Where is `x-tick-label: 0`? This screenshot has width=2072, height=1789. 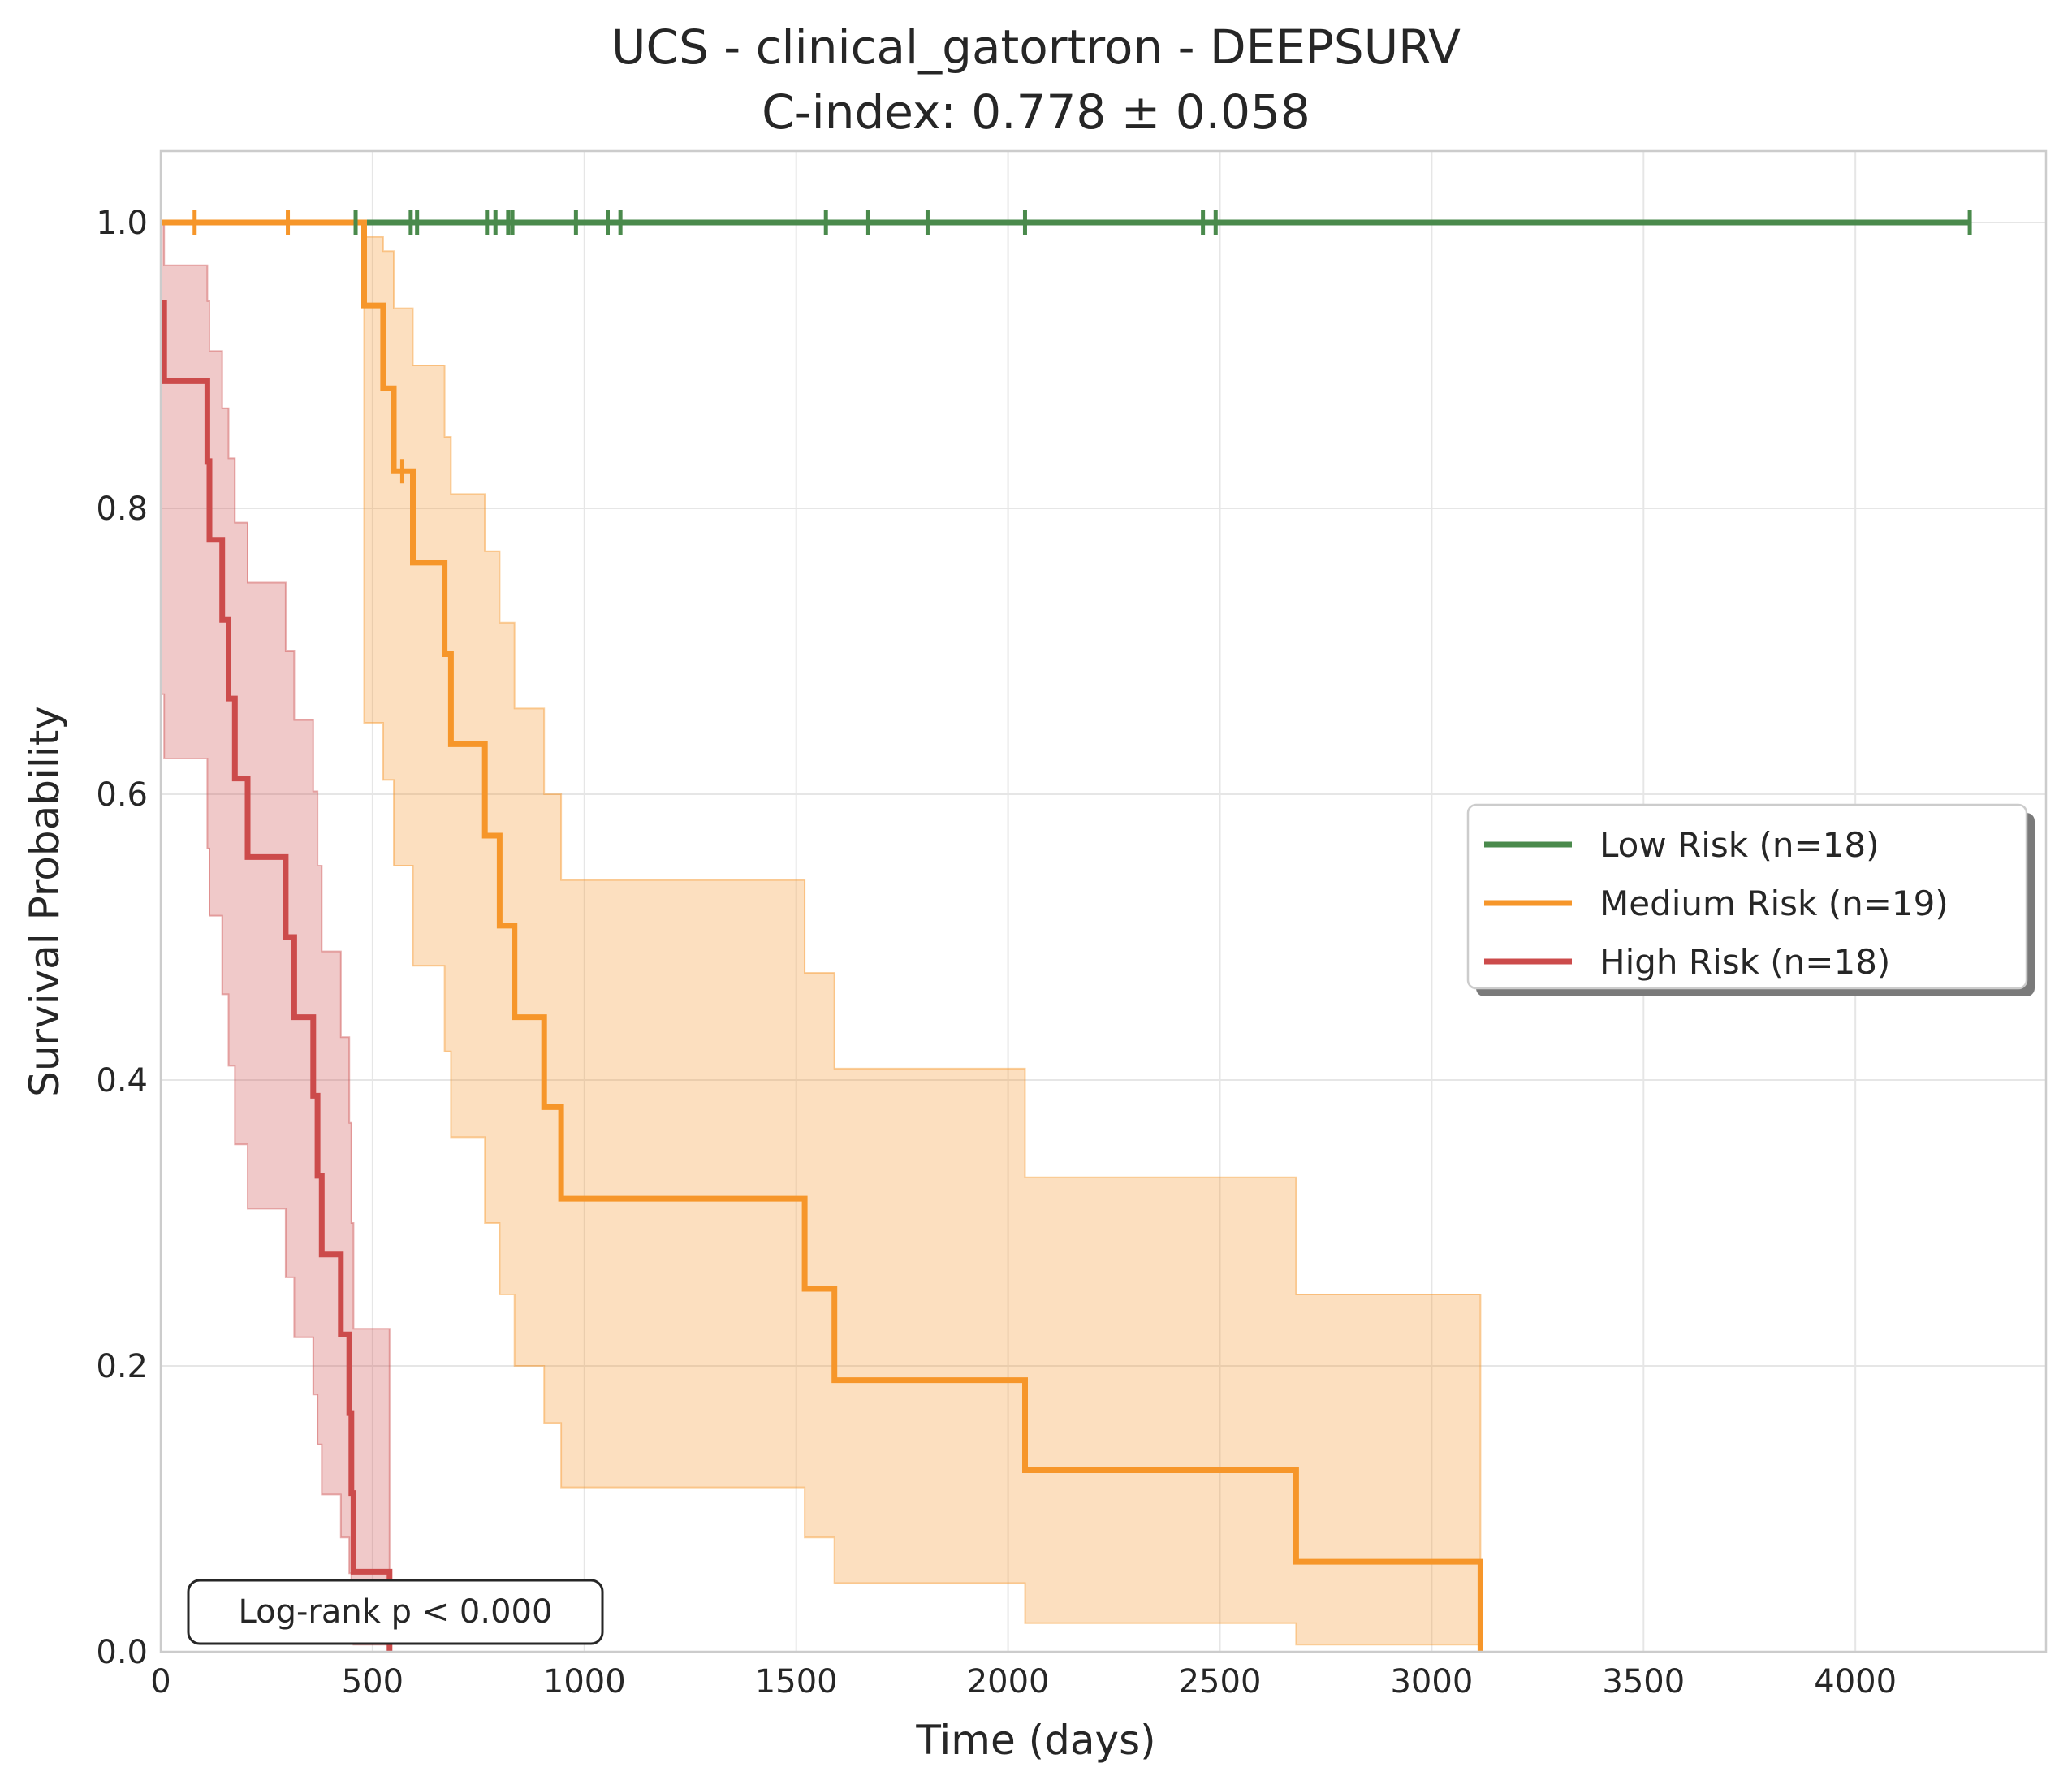 x-tick-label: 0 is located at coordinates (160, 1681).